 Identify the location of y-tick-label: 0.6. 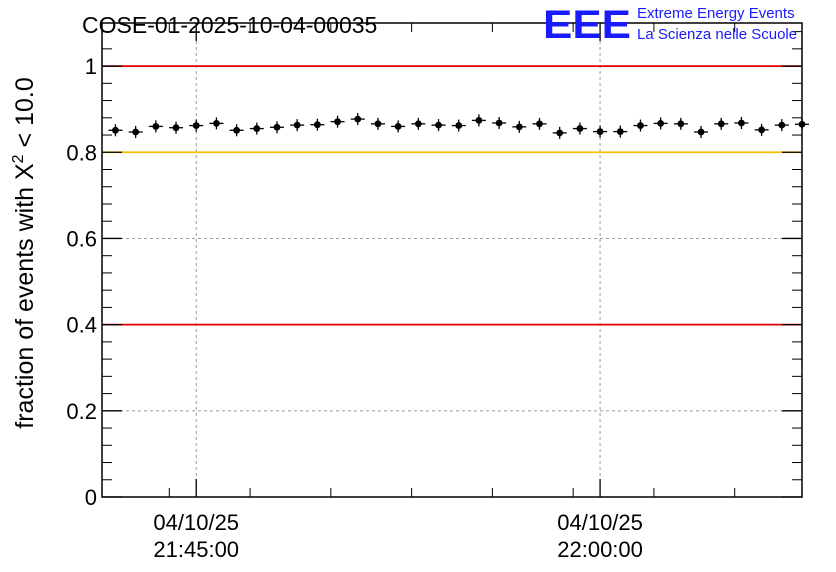
(81, 238).